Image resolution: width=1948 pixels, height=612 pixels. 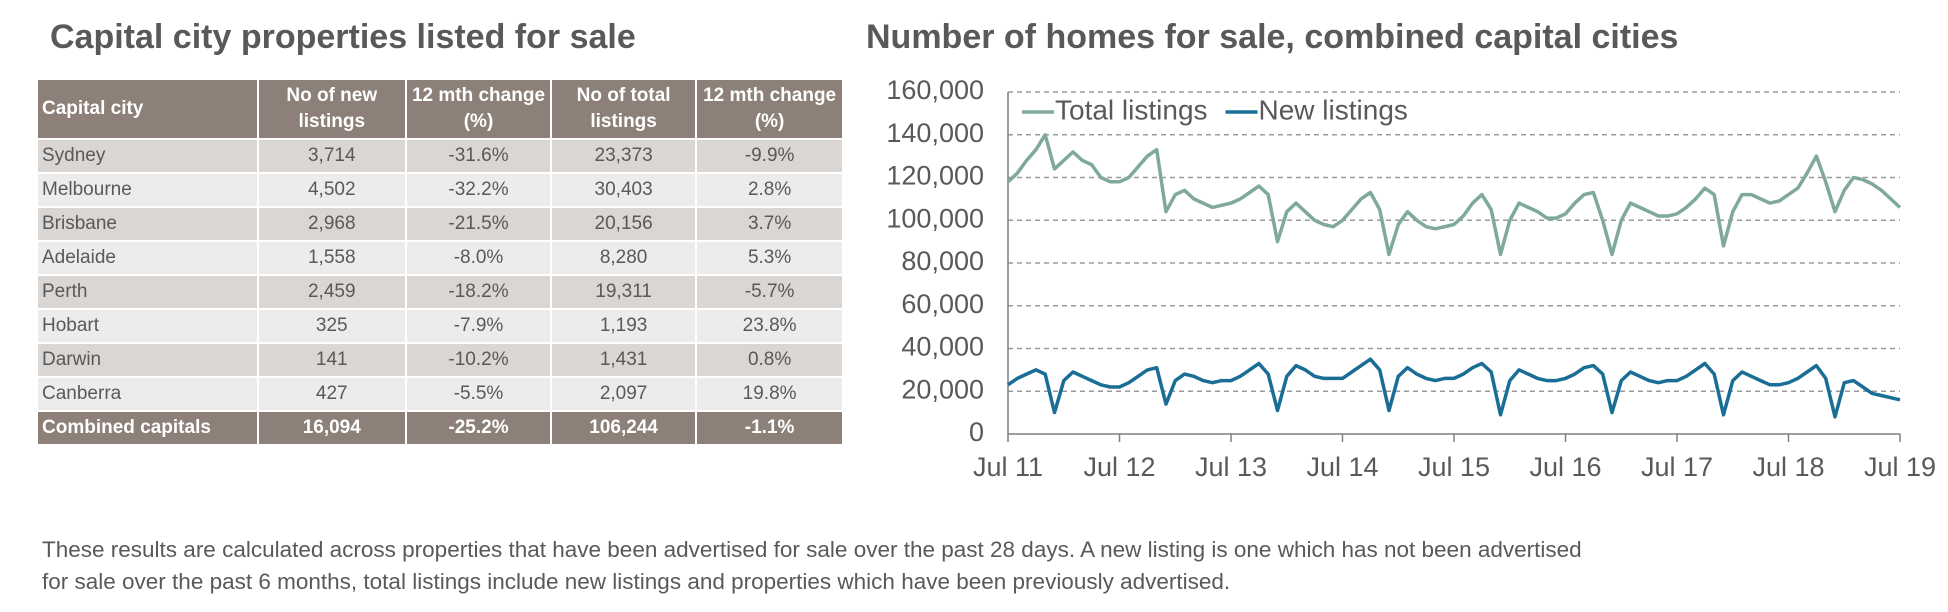 I want to click on table-row: Sydney 3,714 -31.6% 23,373 -9.9%, so click(x=440, y=156).